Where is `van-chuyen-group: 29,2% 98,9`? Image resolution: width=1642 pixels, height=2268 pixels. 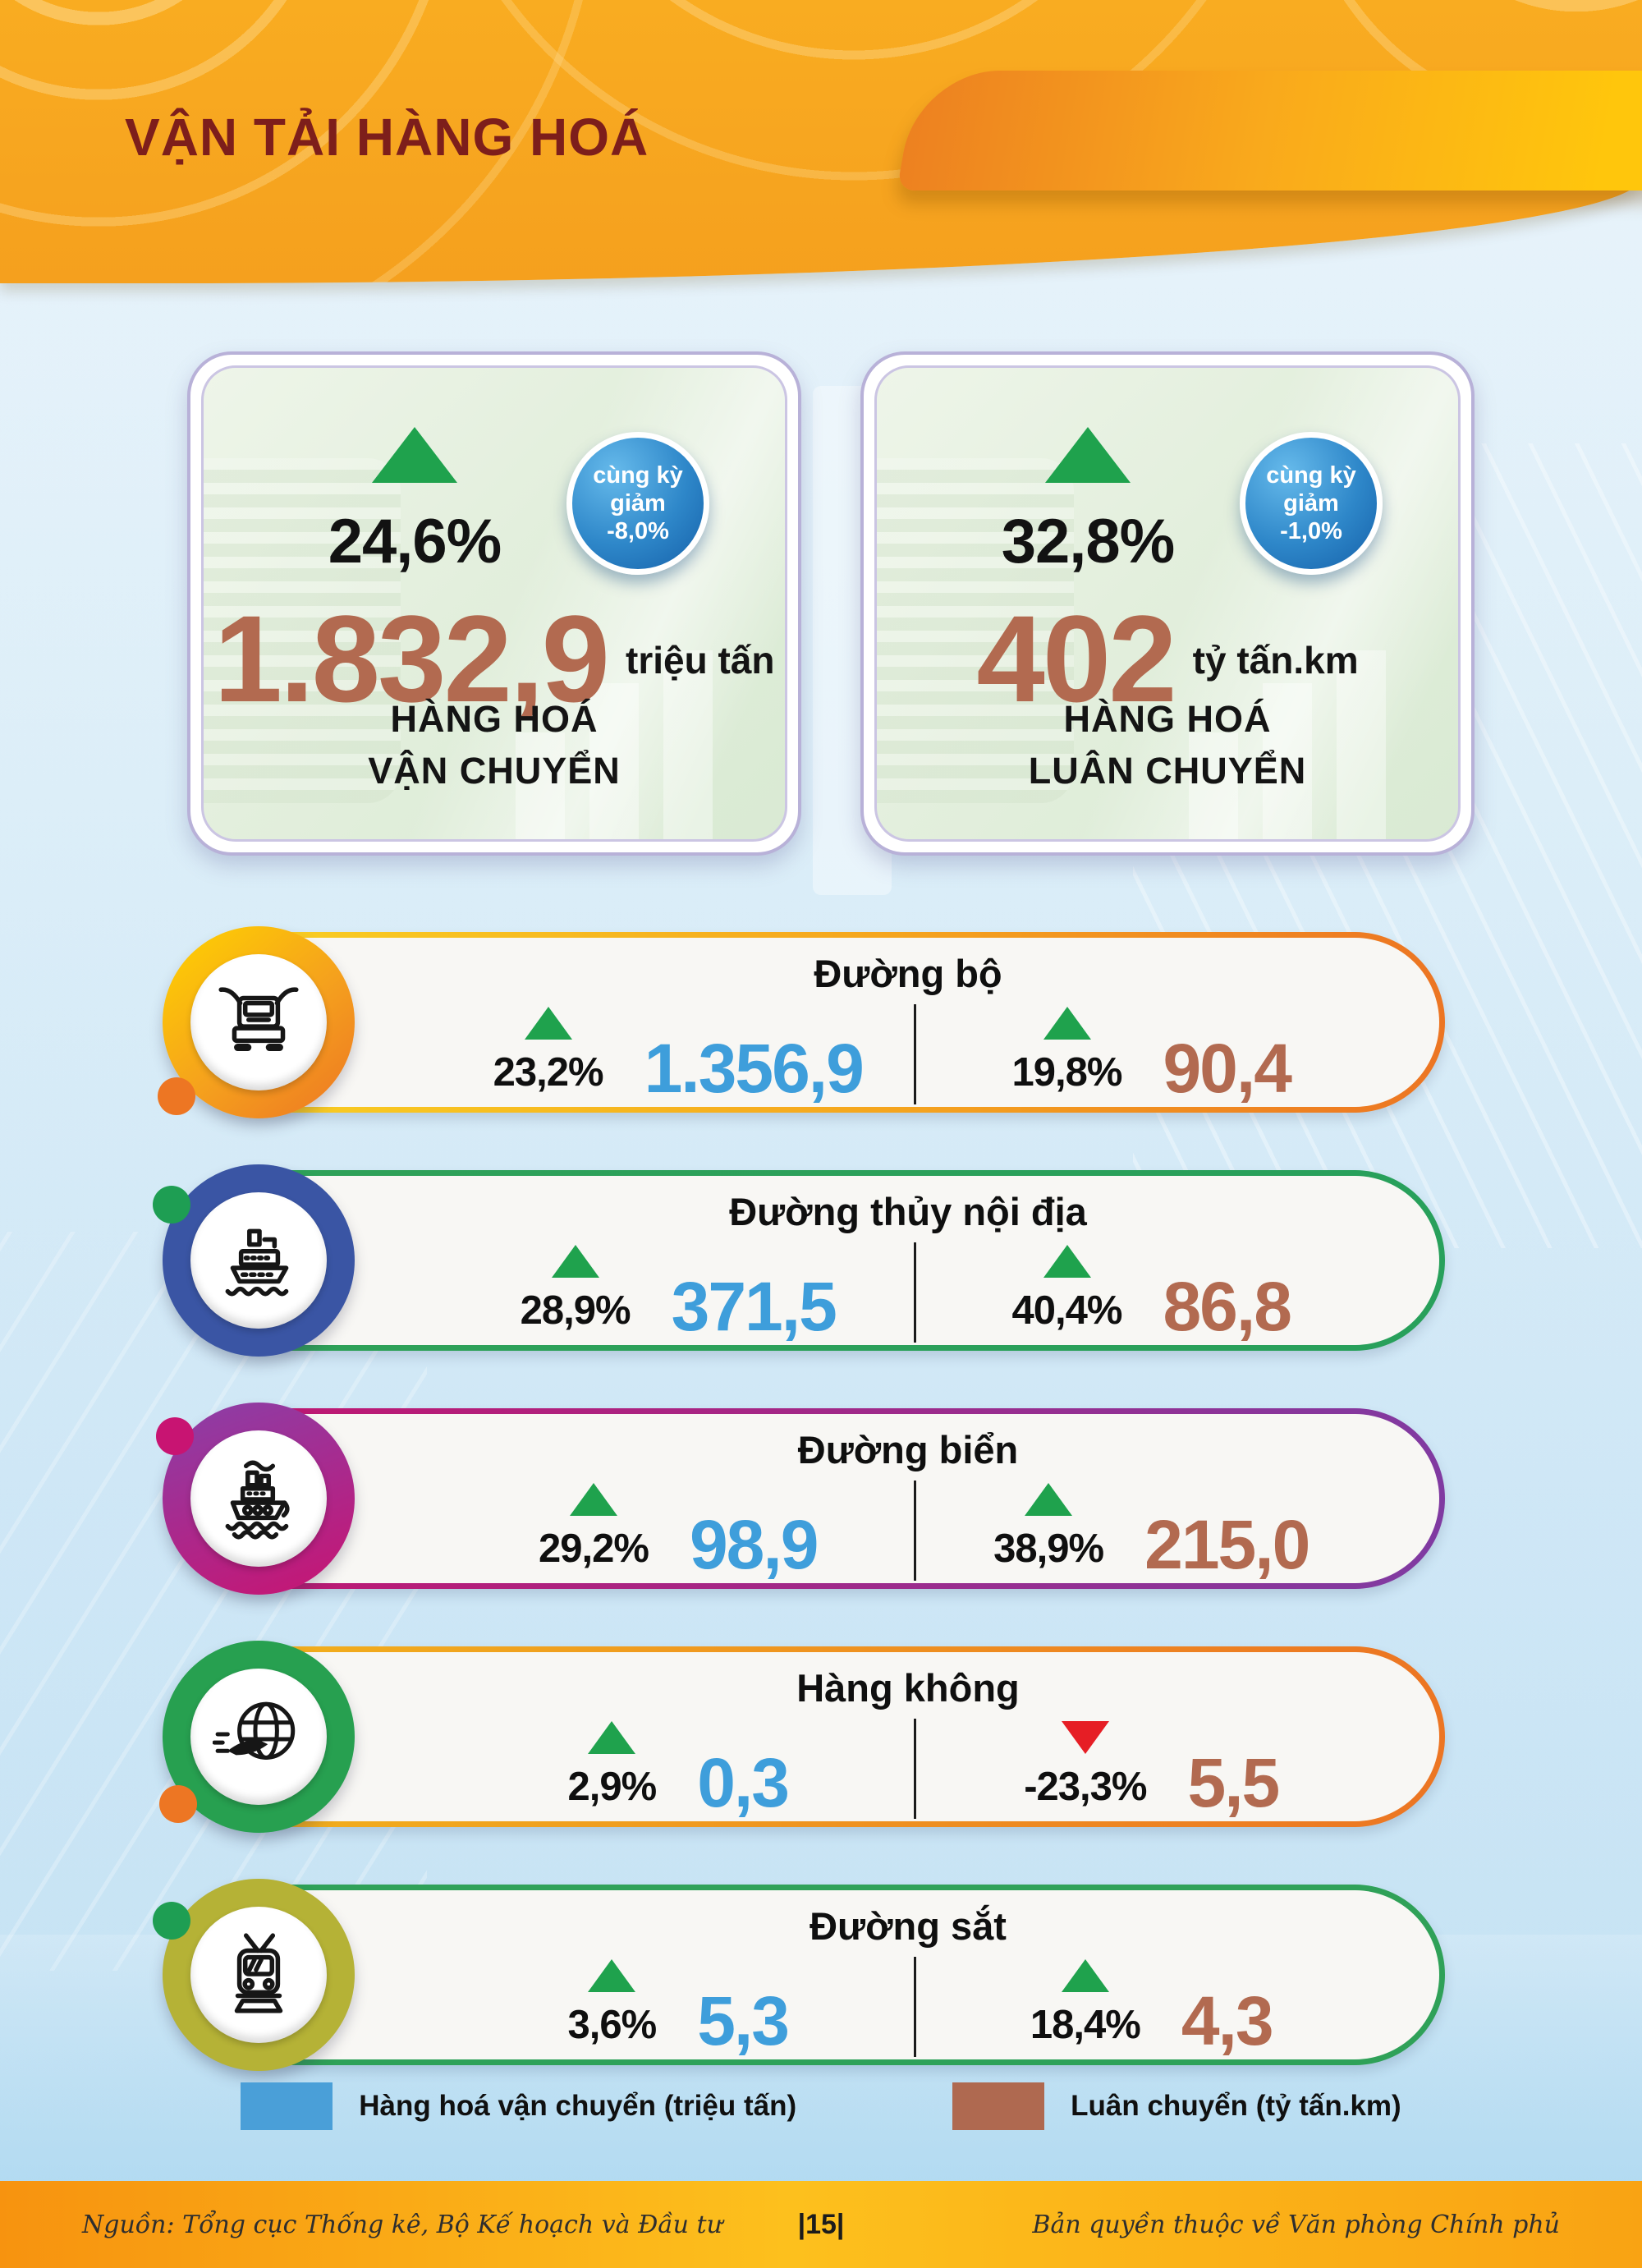
van-chuyen-group: 29,2% 98,9 is located at coordinates (678, 1533).